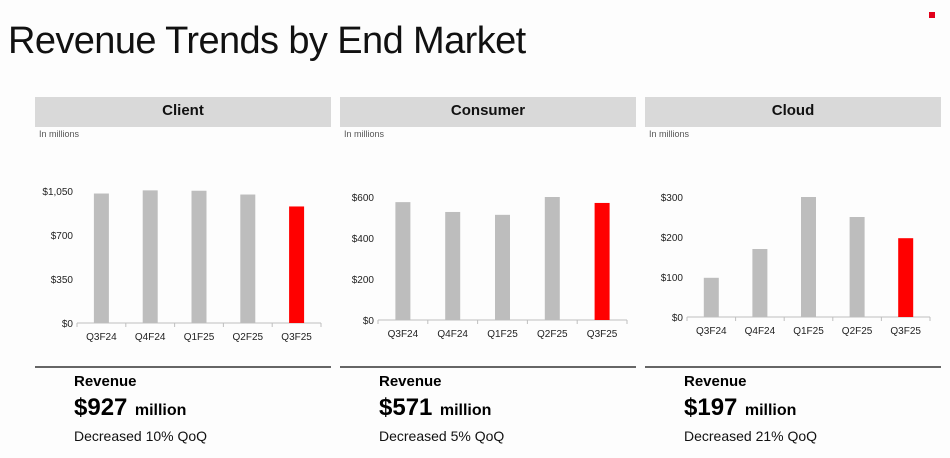 This screenshot has width=950, height=458. I want to click on revenue-value-line: $571 million, so click(441, 409).